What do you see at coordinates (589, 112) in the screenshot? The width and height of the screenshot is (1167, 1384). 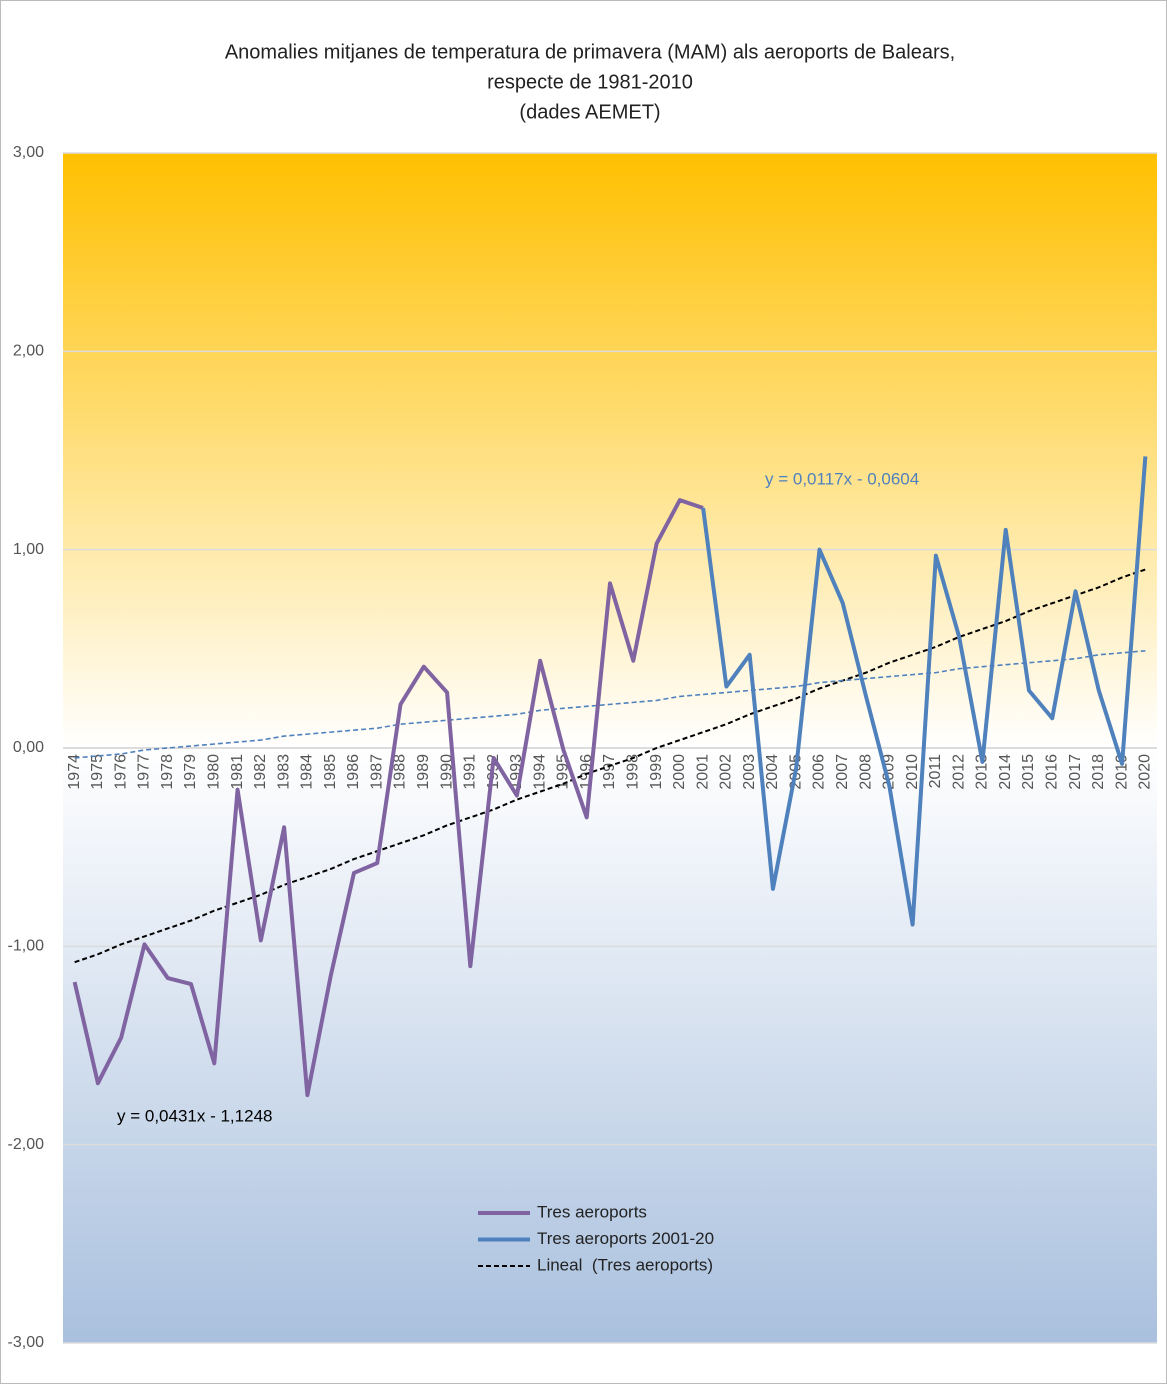 I see `chart-title: (dades AEMET)` at bounding box center [589, 112].